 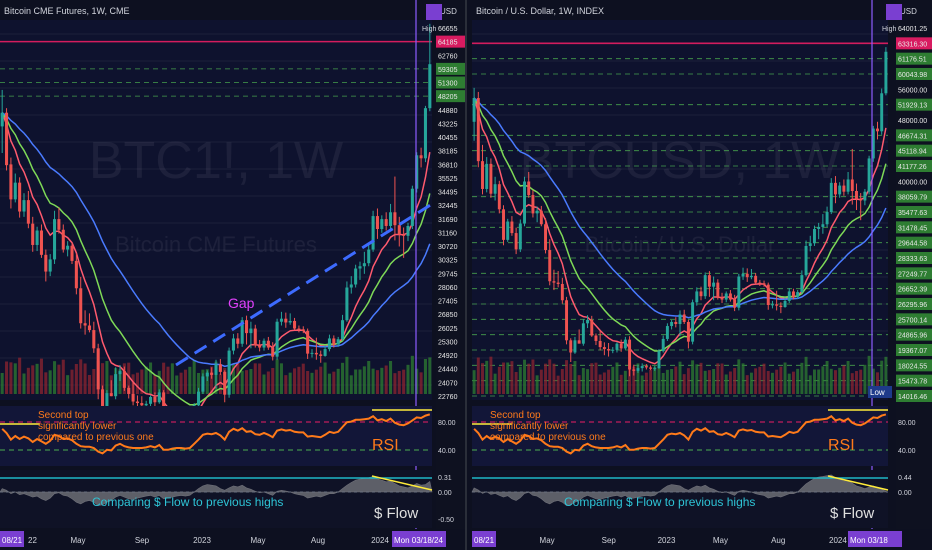 What do you see at coordinates (448, 356) in the screenshot?
I see `y-tick-label: 24920` at bounding box center [448, 356].